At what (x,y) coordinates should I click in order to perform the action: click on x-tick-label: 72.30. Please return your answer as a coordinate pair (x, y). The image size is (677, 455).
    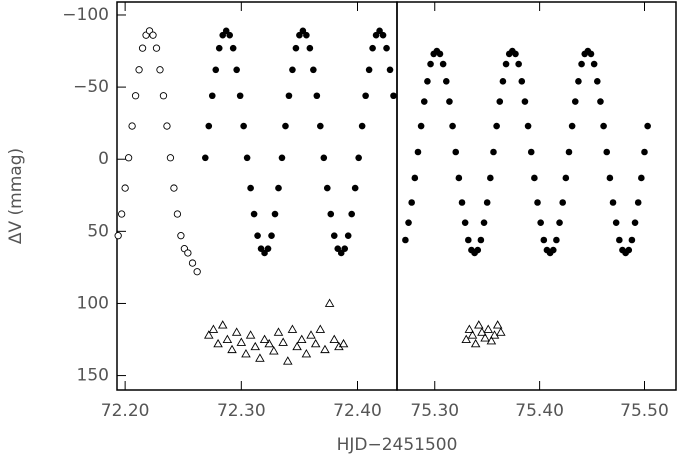
    Looking at the image, I should click on (241, 411).